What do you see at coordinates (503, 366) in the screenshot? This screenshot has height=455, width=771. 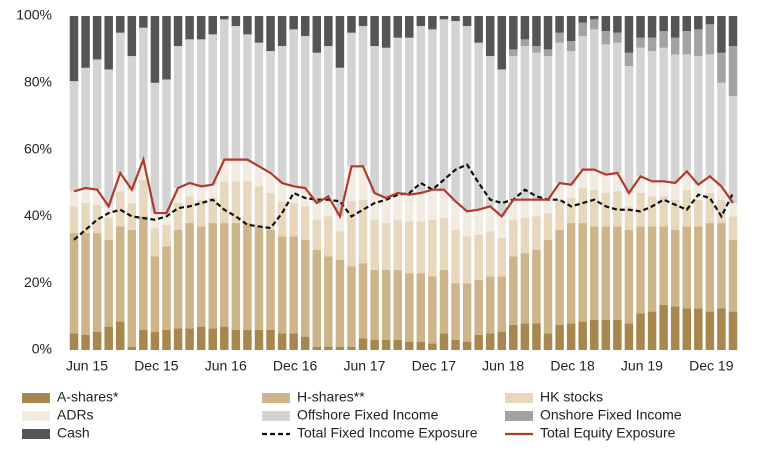 I see `x-tick-label: Jun 18` at bounding box center [503, 366].